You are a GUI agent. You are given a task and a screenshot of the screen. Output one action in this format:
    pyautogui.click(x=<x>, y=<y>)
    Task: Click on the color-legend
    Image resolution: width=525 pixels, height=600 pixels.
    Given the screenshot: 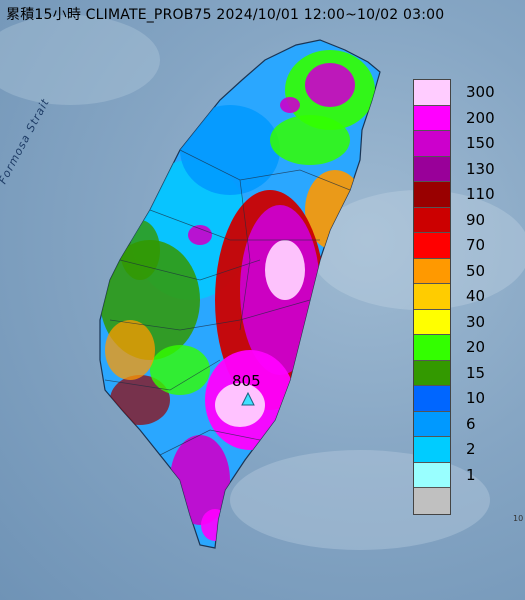 What is the action you would take?
    pyautogui.click(x=432, y=297)
    